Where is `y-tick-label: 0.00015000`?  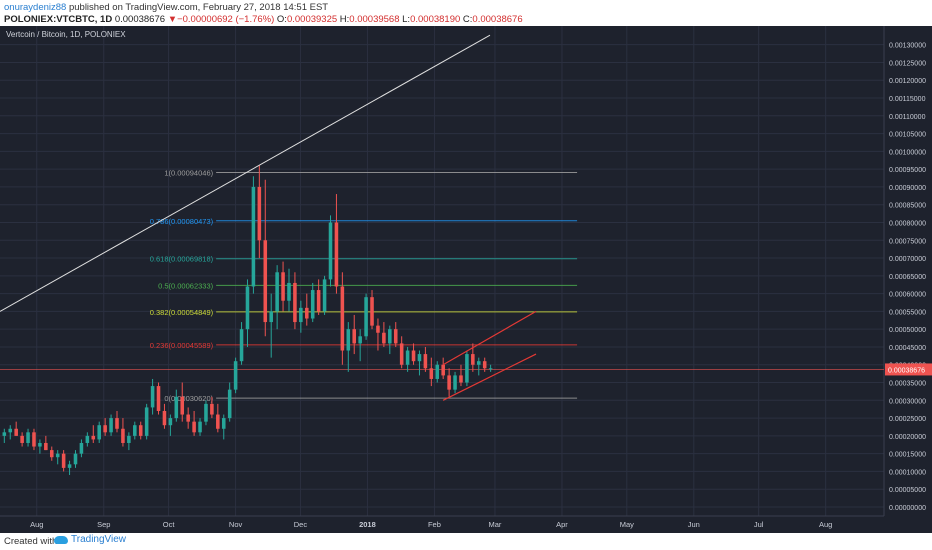
y-tick-label: 0.00015000 is located at coordinates (907, 455).